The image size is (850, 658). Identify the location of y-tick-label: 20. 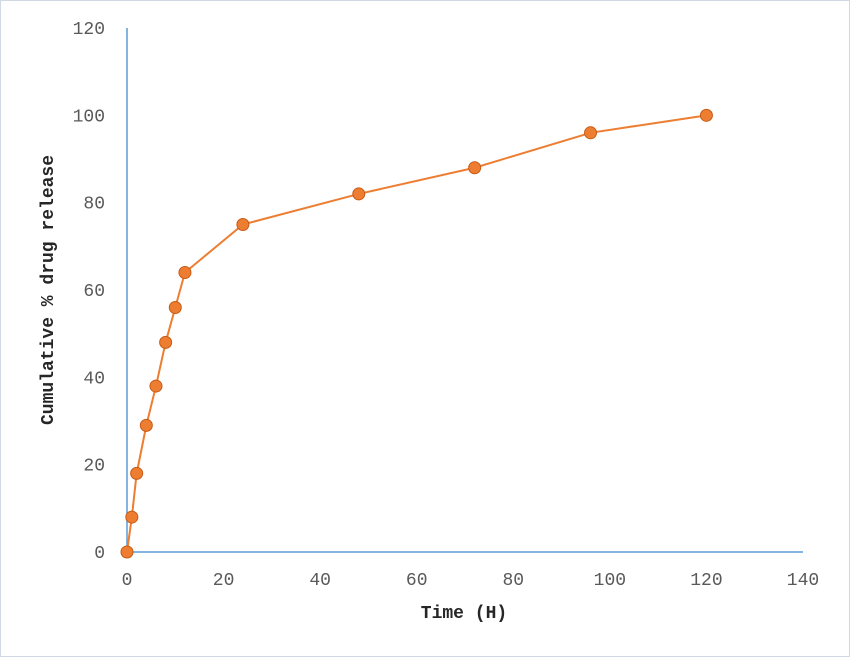
(94, 467).